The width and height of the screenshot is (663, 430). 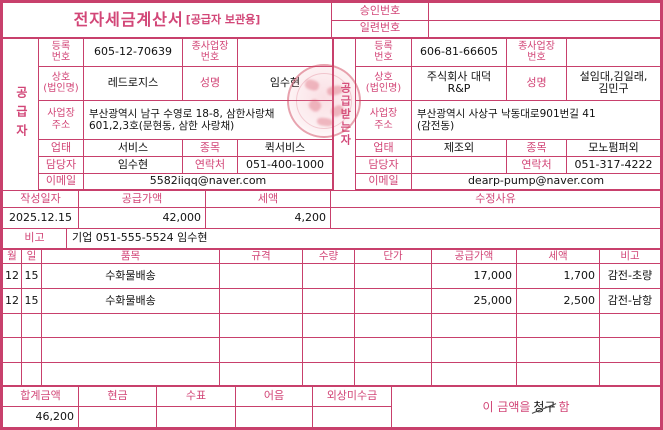 I want to click on tax-amount-label: 세액, so click(x=268, y=199).